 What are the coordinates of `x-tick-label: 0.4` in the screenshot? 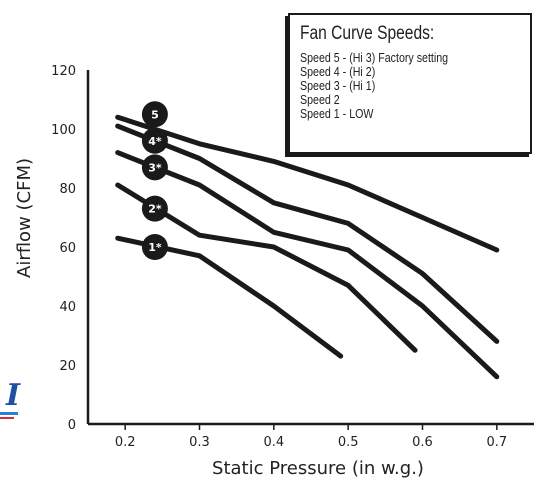 It's located at (273, 442).